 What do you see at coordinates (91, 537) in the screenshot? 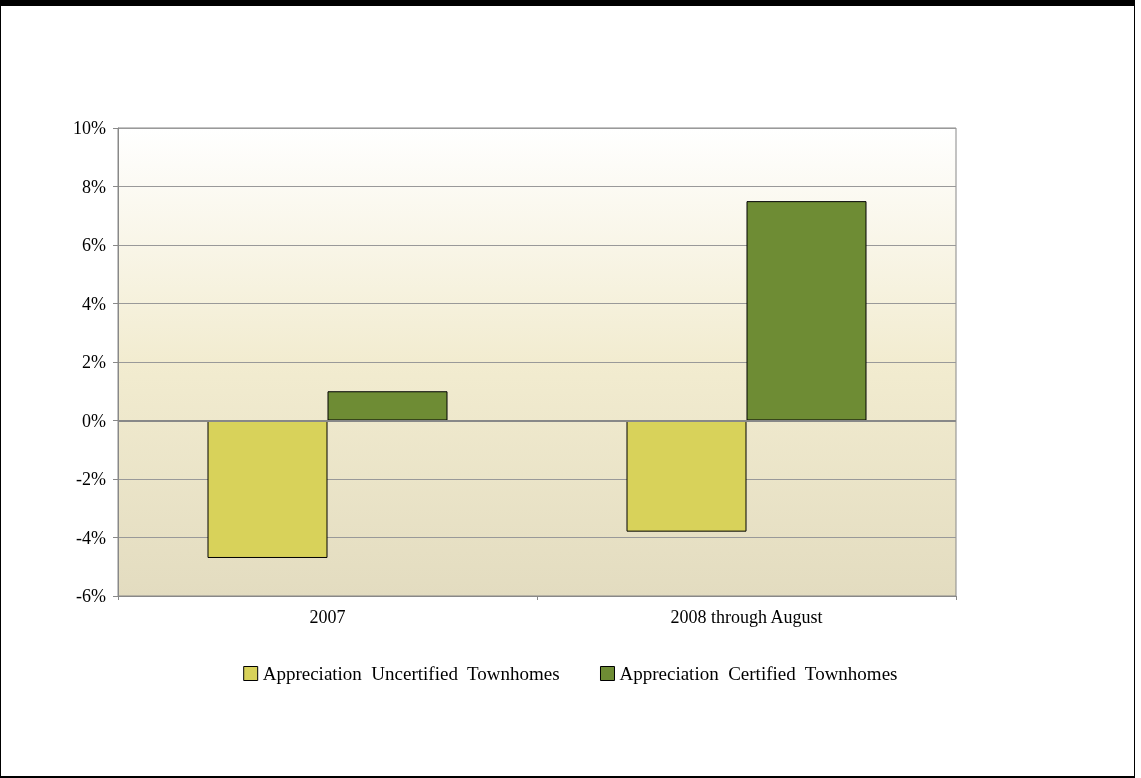
I see `y-tick-label: -4%` at bounding box center [91, 537].